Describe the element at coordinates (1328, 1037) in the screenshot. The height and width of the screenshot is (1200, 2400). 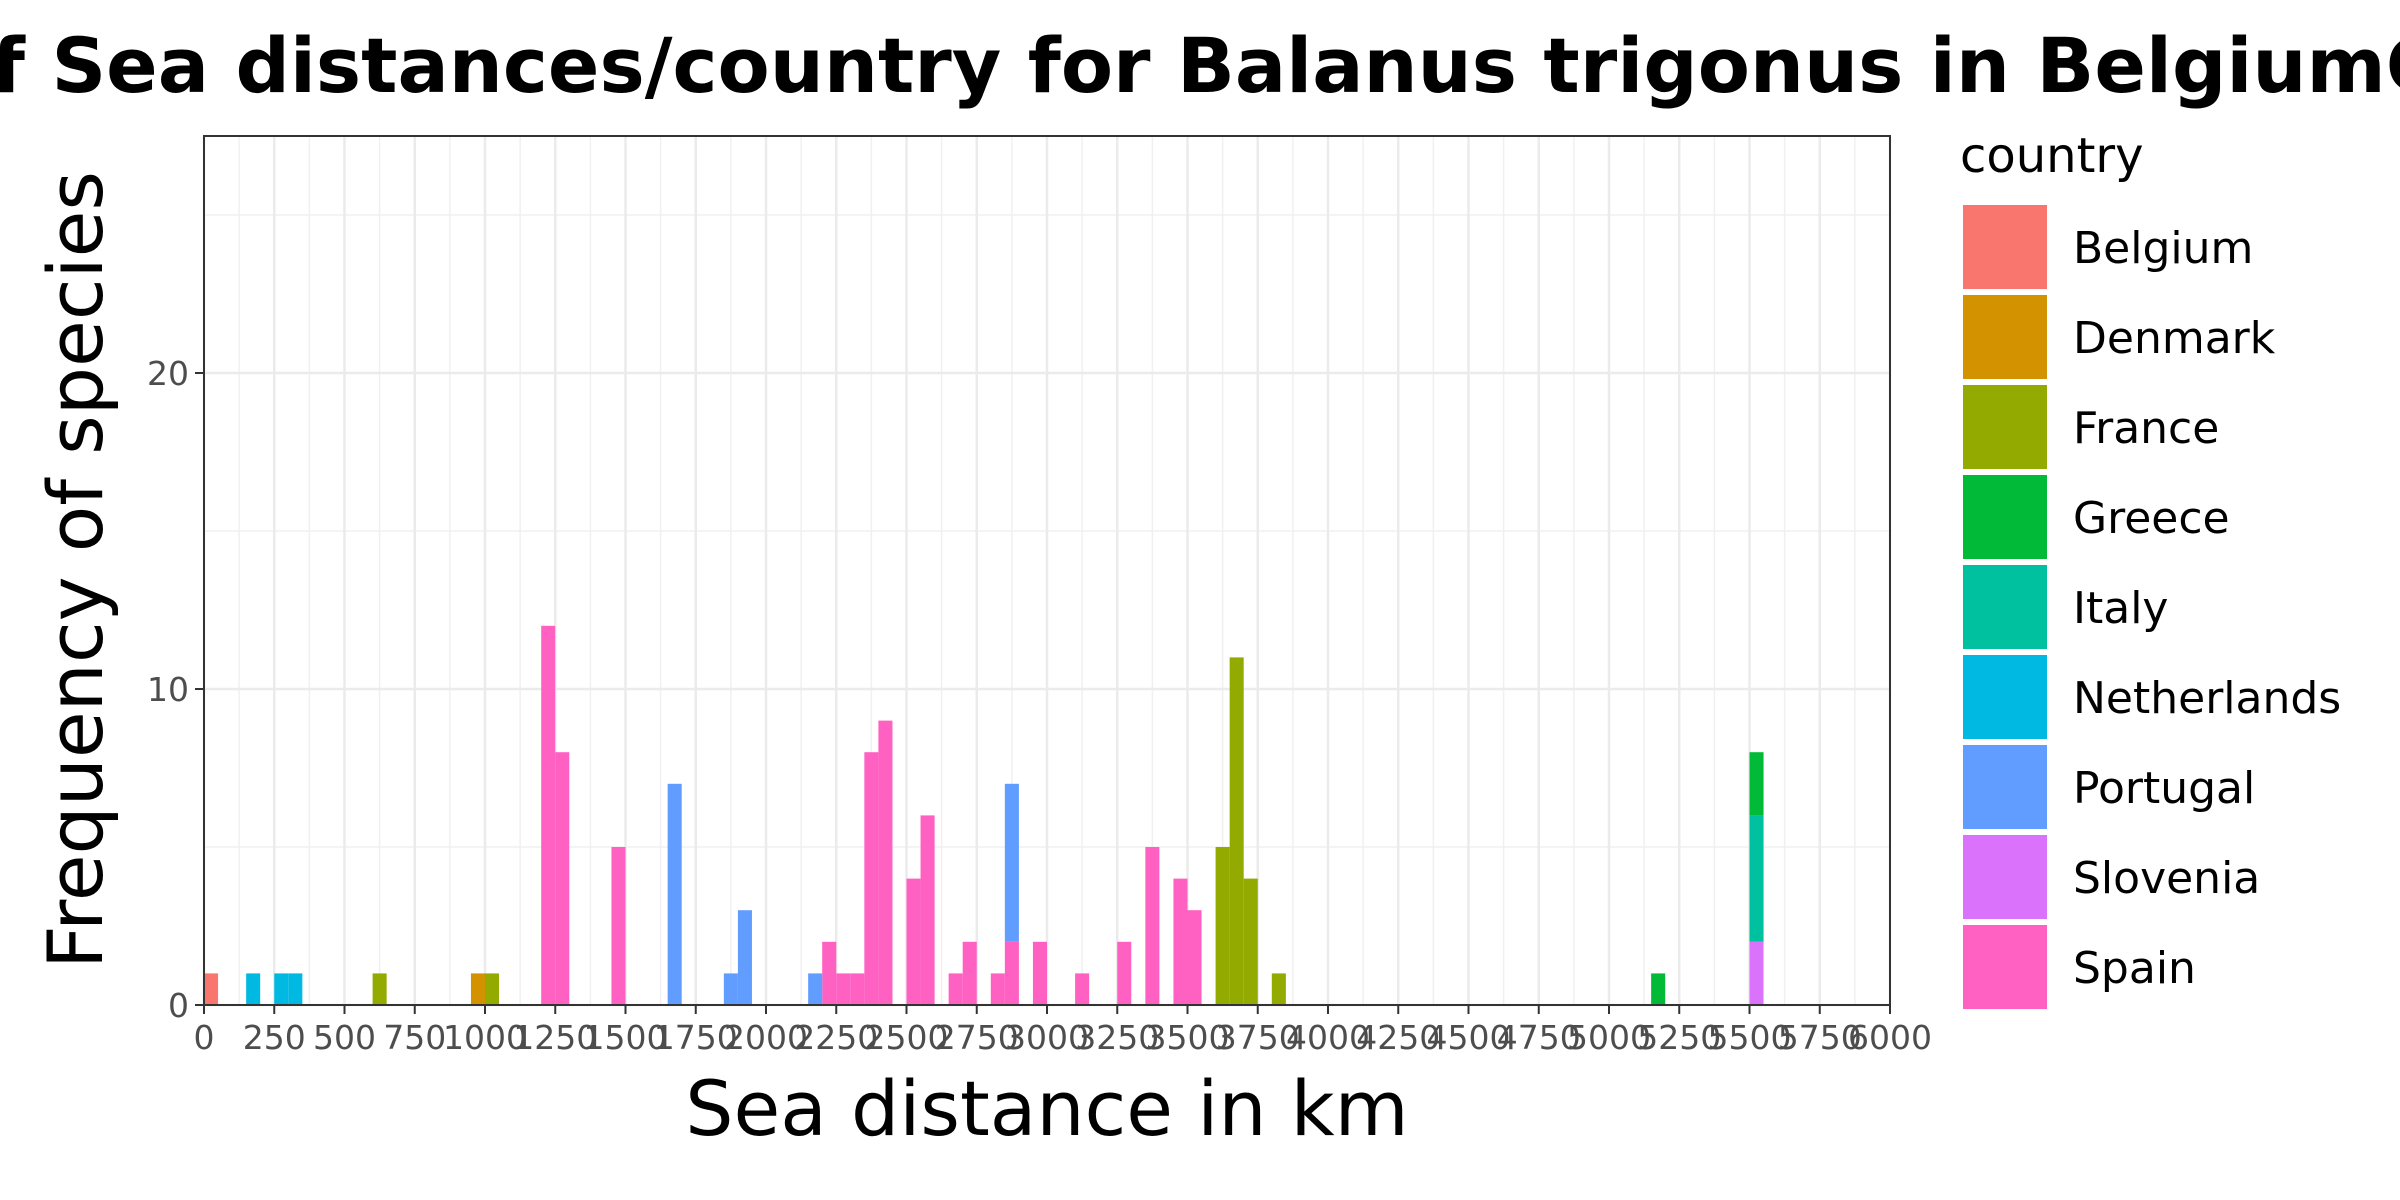
I see `x-tick-label: 4000` at that location.